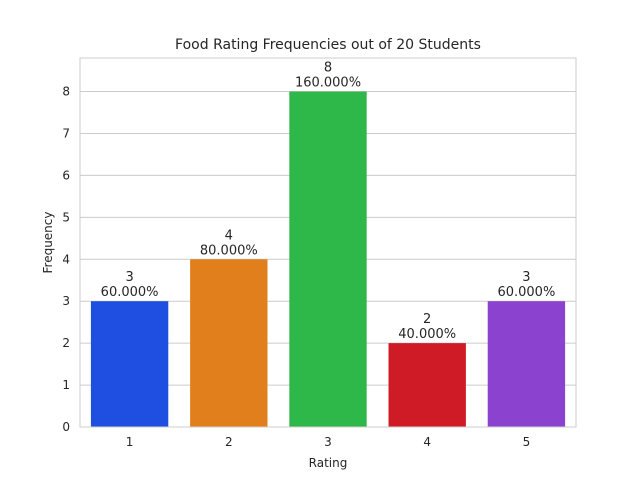 The height and width of the screenshot is (480, 640). Describe the element at coordinates (229, 250) in the screenshot. I see `data-label-percent: 80.000%` at that location.